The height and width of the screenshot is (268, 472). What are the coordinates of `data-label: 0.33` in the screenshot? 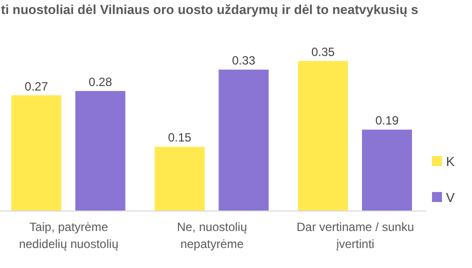 It's located at (244, 61).